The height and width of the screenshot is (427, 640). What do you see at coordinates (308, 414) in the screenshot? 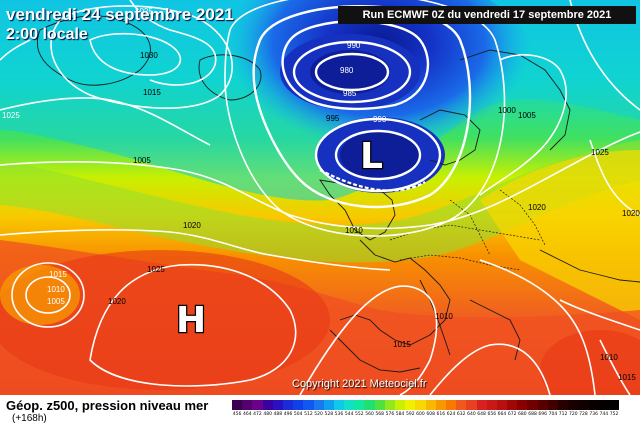
I see `color-scale-tick: 512` at bounding box center [308, 414].